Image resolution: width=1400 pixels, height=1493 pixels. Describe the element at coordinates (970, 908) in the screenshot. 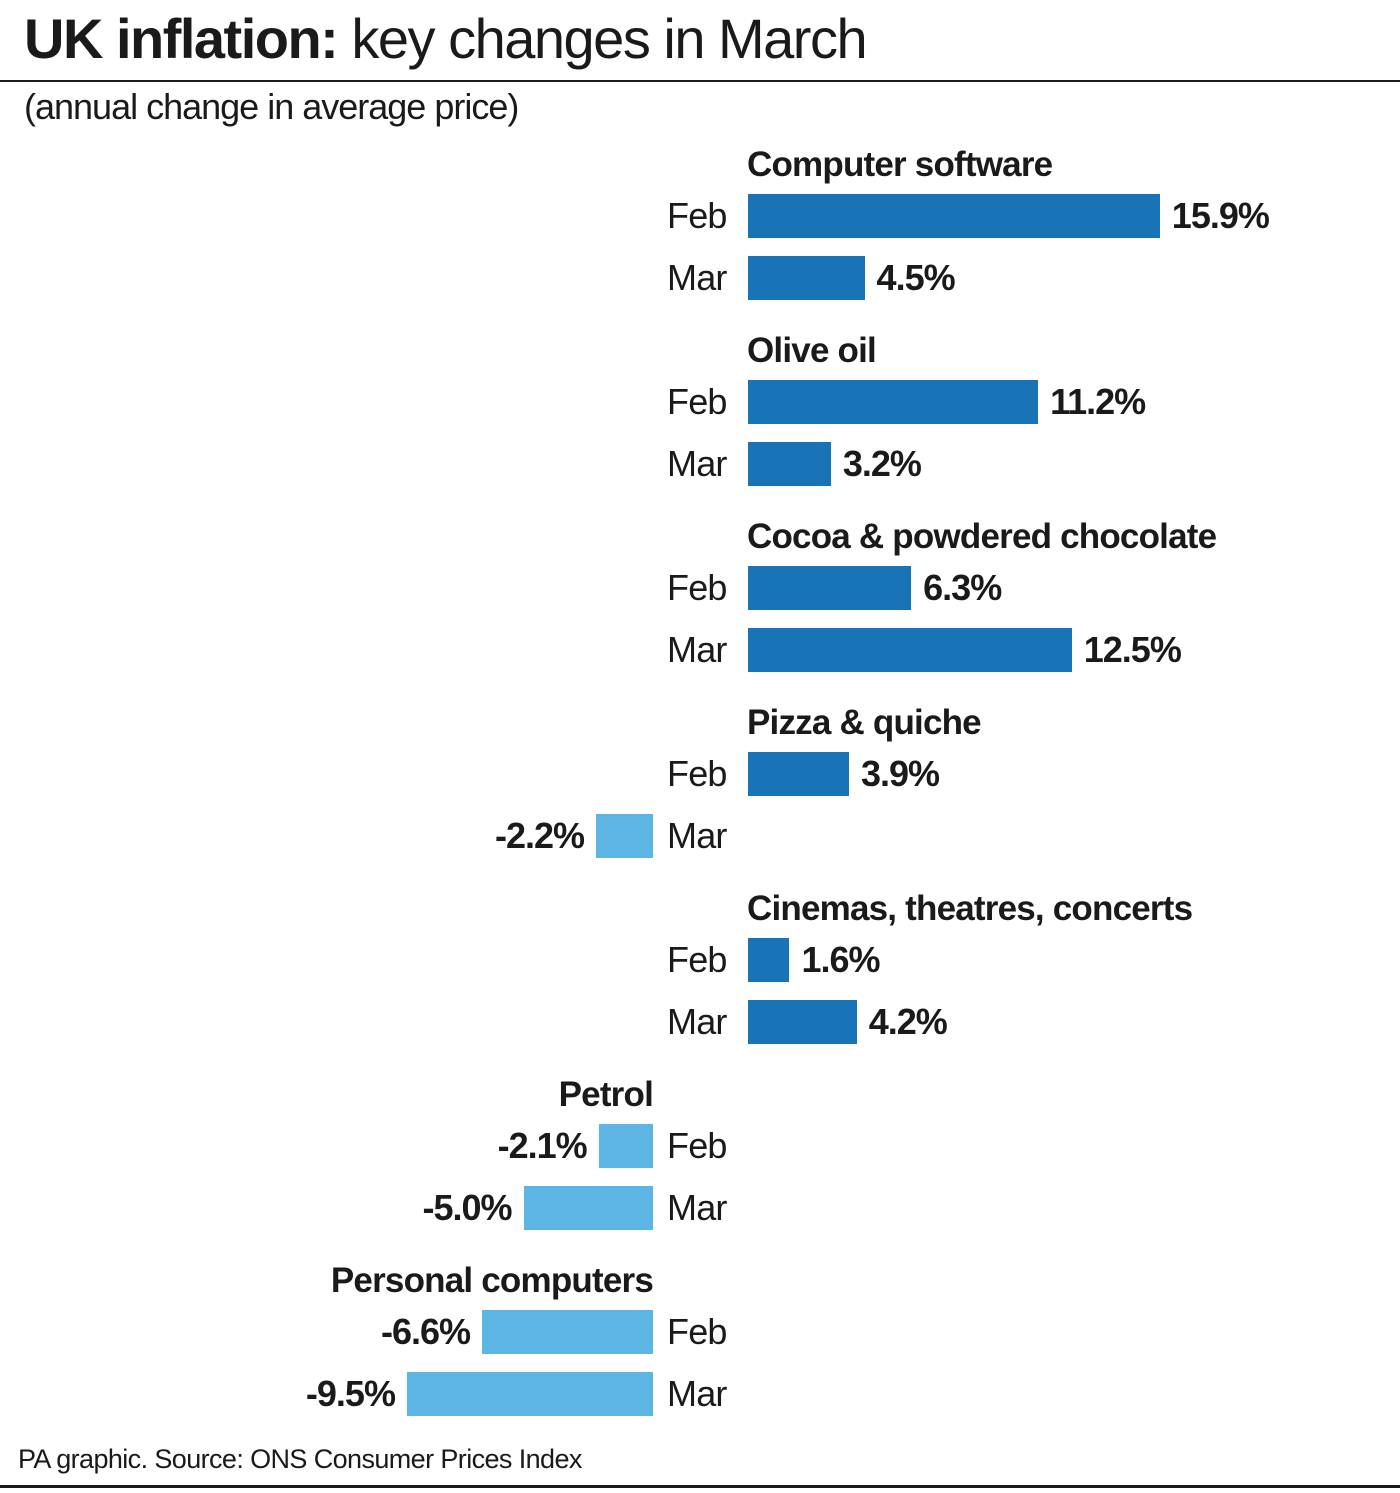

I see `category-label: Cinemas, theatres, concerts` at that location.